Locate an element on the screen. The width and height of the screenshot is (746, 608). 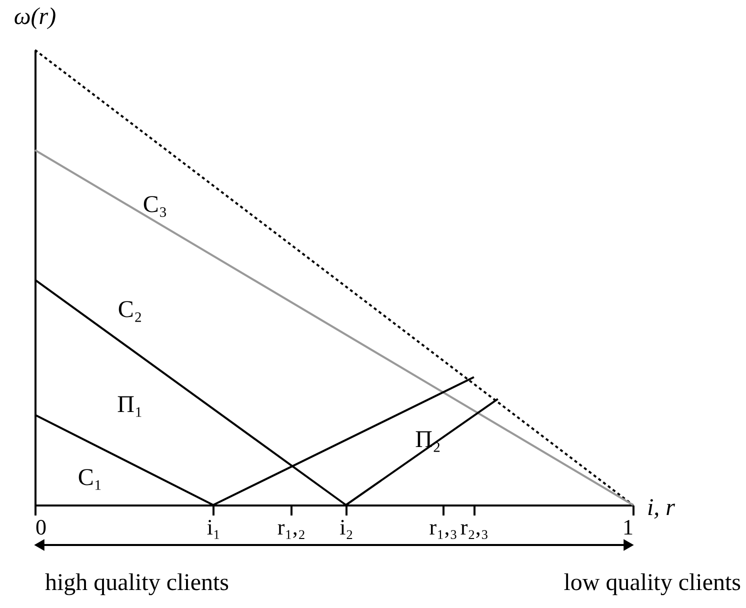
annotation: C₁ is located at coordinates (90, 478).